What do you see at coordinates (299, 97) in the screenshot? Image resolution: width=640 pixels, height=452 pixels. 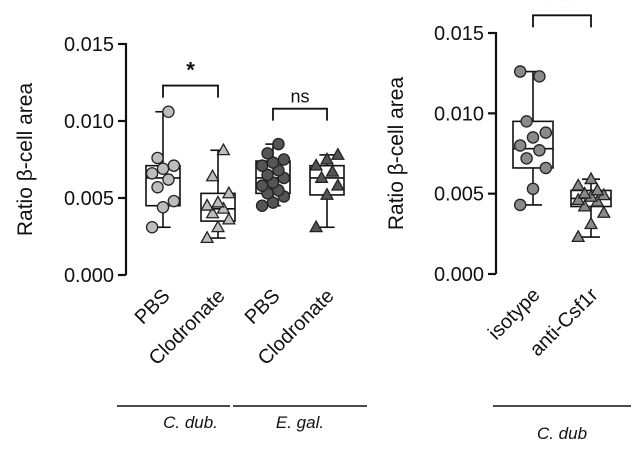 I see `significance-label: ns` at bounding box center [299, 97].